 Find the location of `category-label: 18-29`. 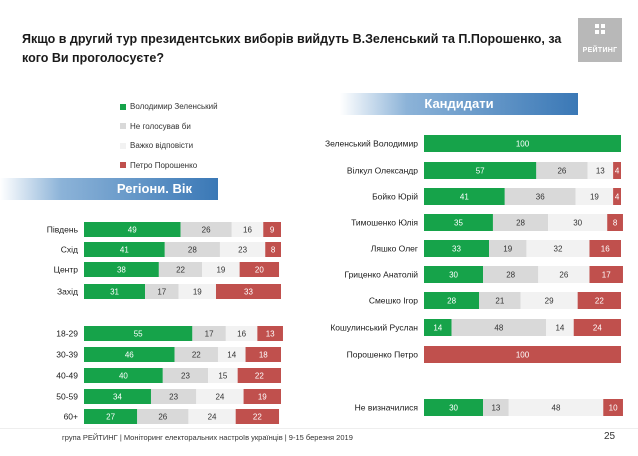

category-label: 18-29 is located at coordinates (67, 334).